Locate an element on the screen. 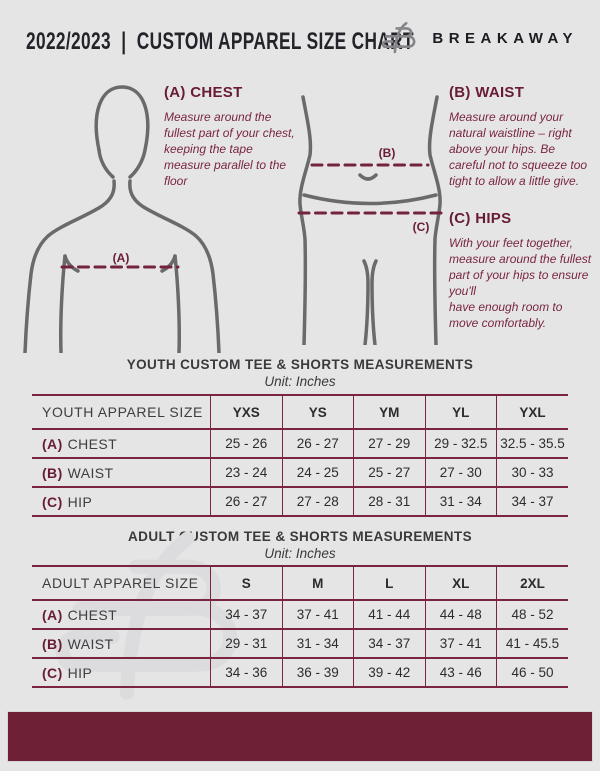 The width and height of the screenshot is (600, 771). measurement-value-cell: 46 - 50 is located at coordinates (532, 672).